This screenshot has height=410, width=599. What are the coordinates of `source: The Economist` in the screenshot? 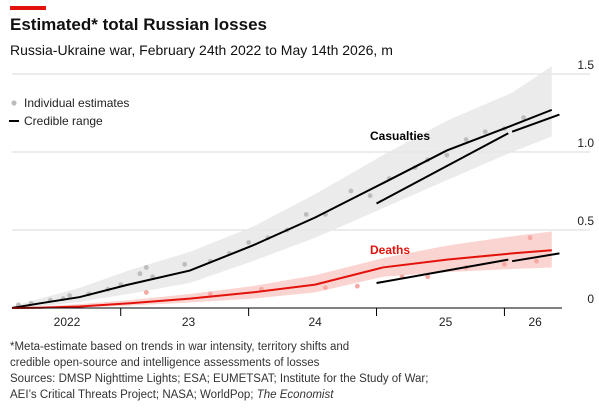 It's located at (295, 395).